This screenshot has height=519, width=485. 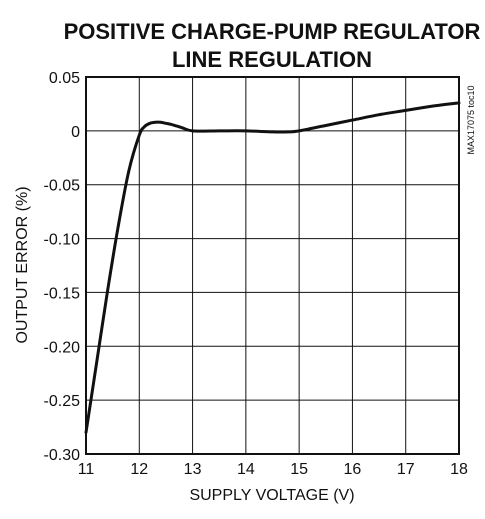 What do you see at coordinates (62, 455) in the screenshot?
I see `y-tick-label: -0.30` at bounding box center [62, 455].